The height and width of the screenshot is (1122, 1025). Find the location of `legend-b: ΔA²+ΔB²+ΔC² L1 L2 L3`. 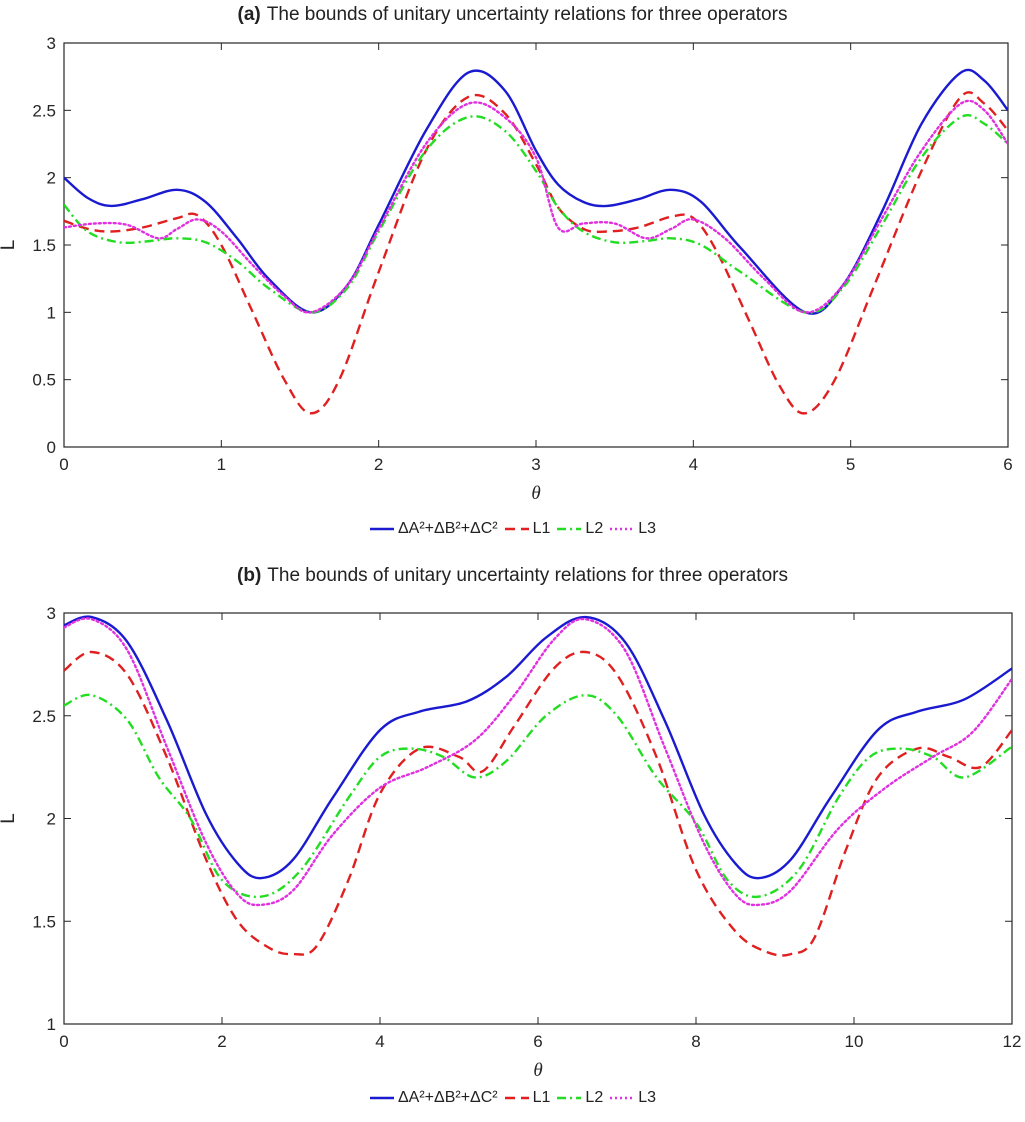

legend-b: ΔA²+ΔB²+ΔC² L1 L2 L3 is located at coordinates (512, 1098).